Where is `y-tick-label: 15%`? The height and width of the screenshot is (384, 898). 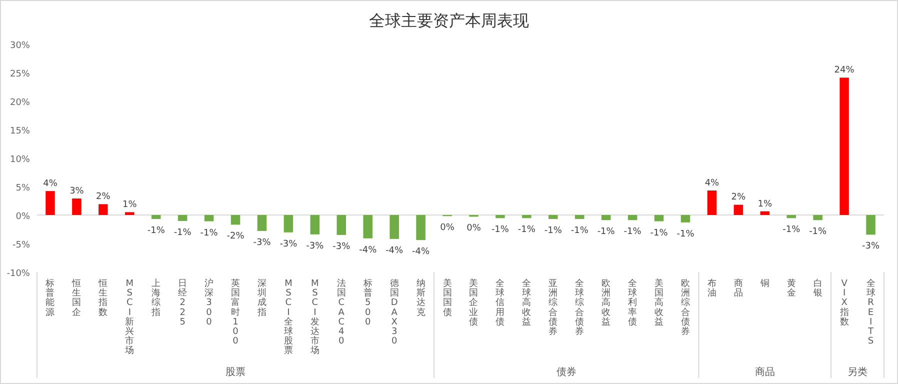 y-tick-label: 15% is located at coordinates (20, 131).